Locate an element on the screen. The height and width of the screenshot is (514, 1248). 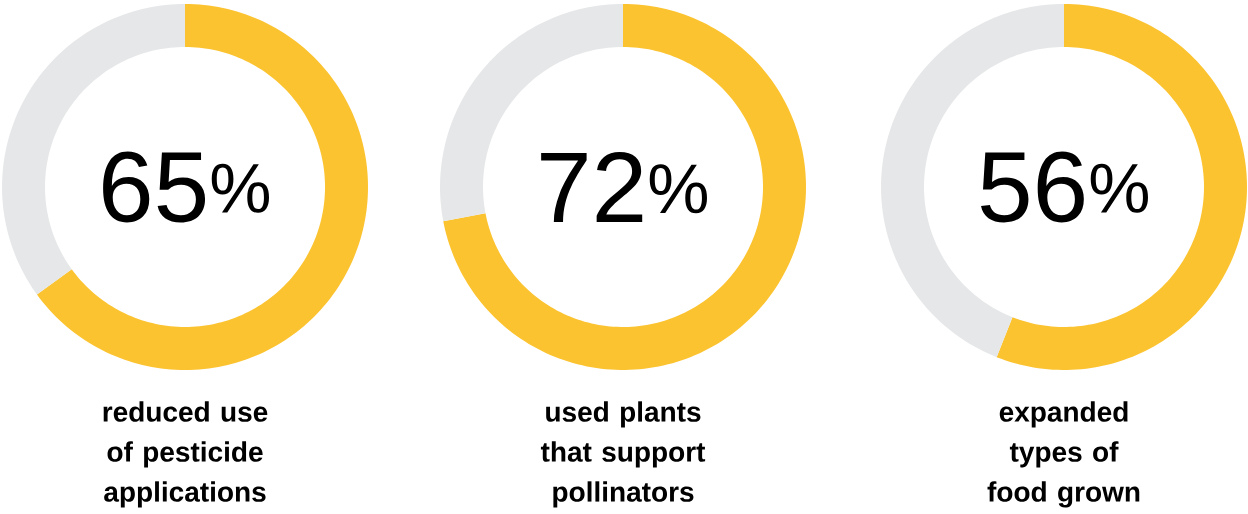
text: used plants that support pollinators is located at coordinates (623, 454).